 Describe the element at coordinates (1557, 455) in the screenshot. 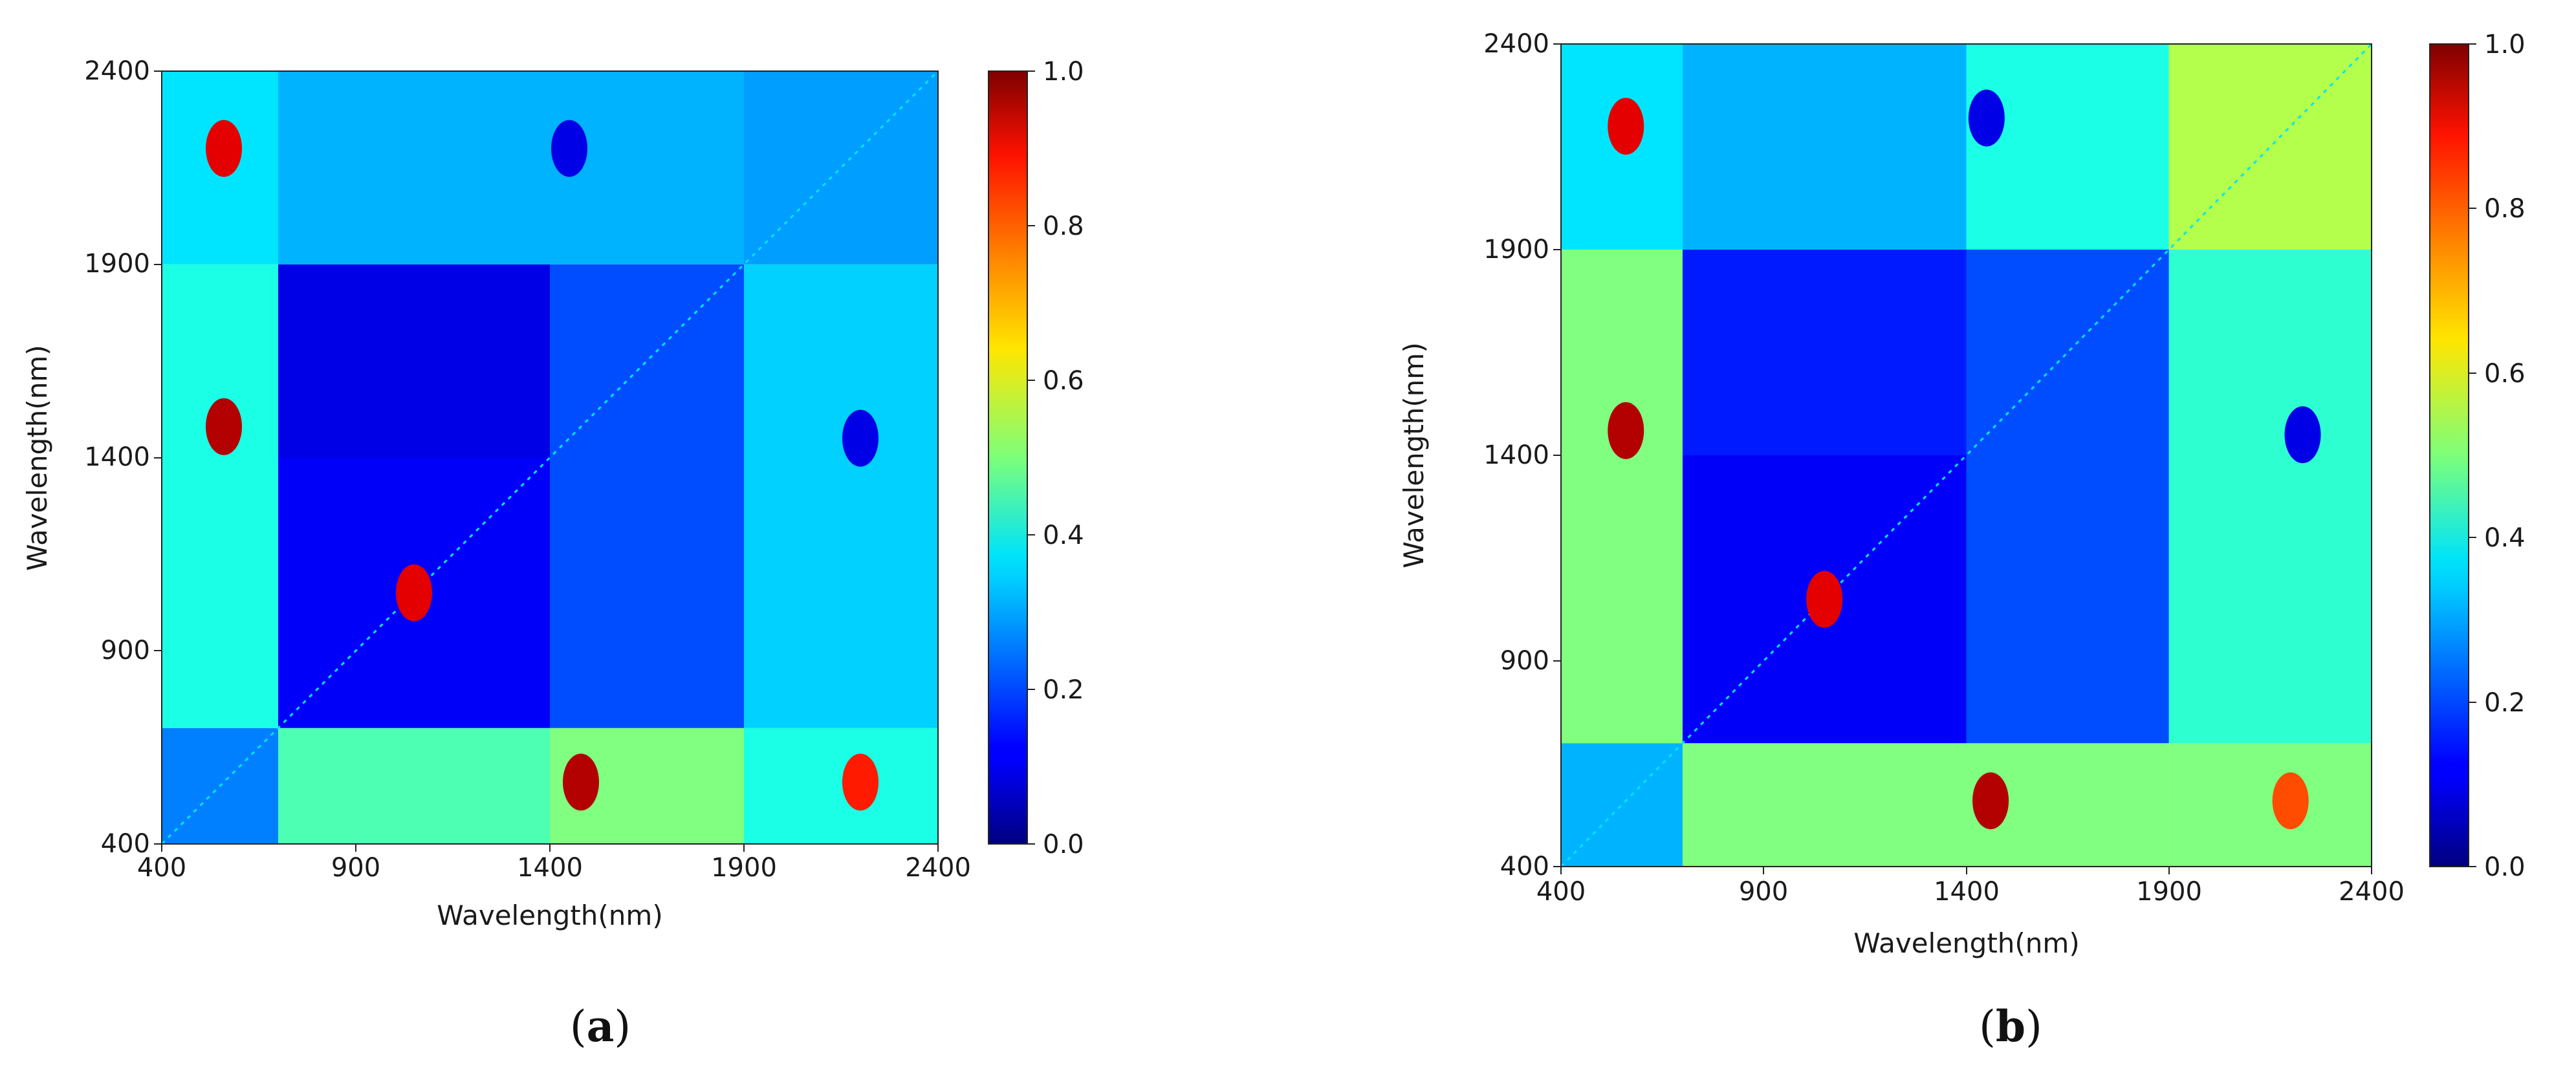

I see `y-ticks-b` at that location.